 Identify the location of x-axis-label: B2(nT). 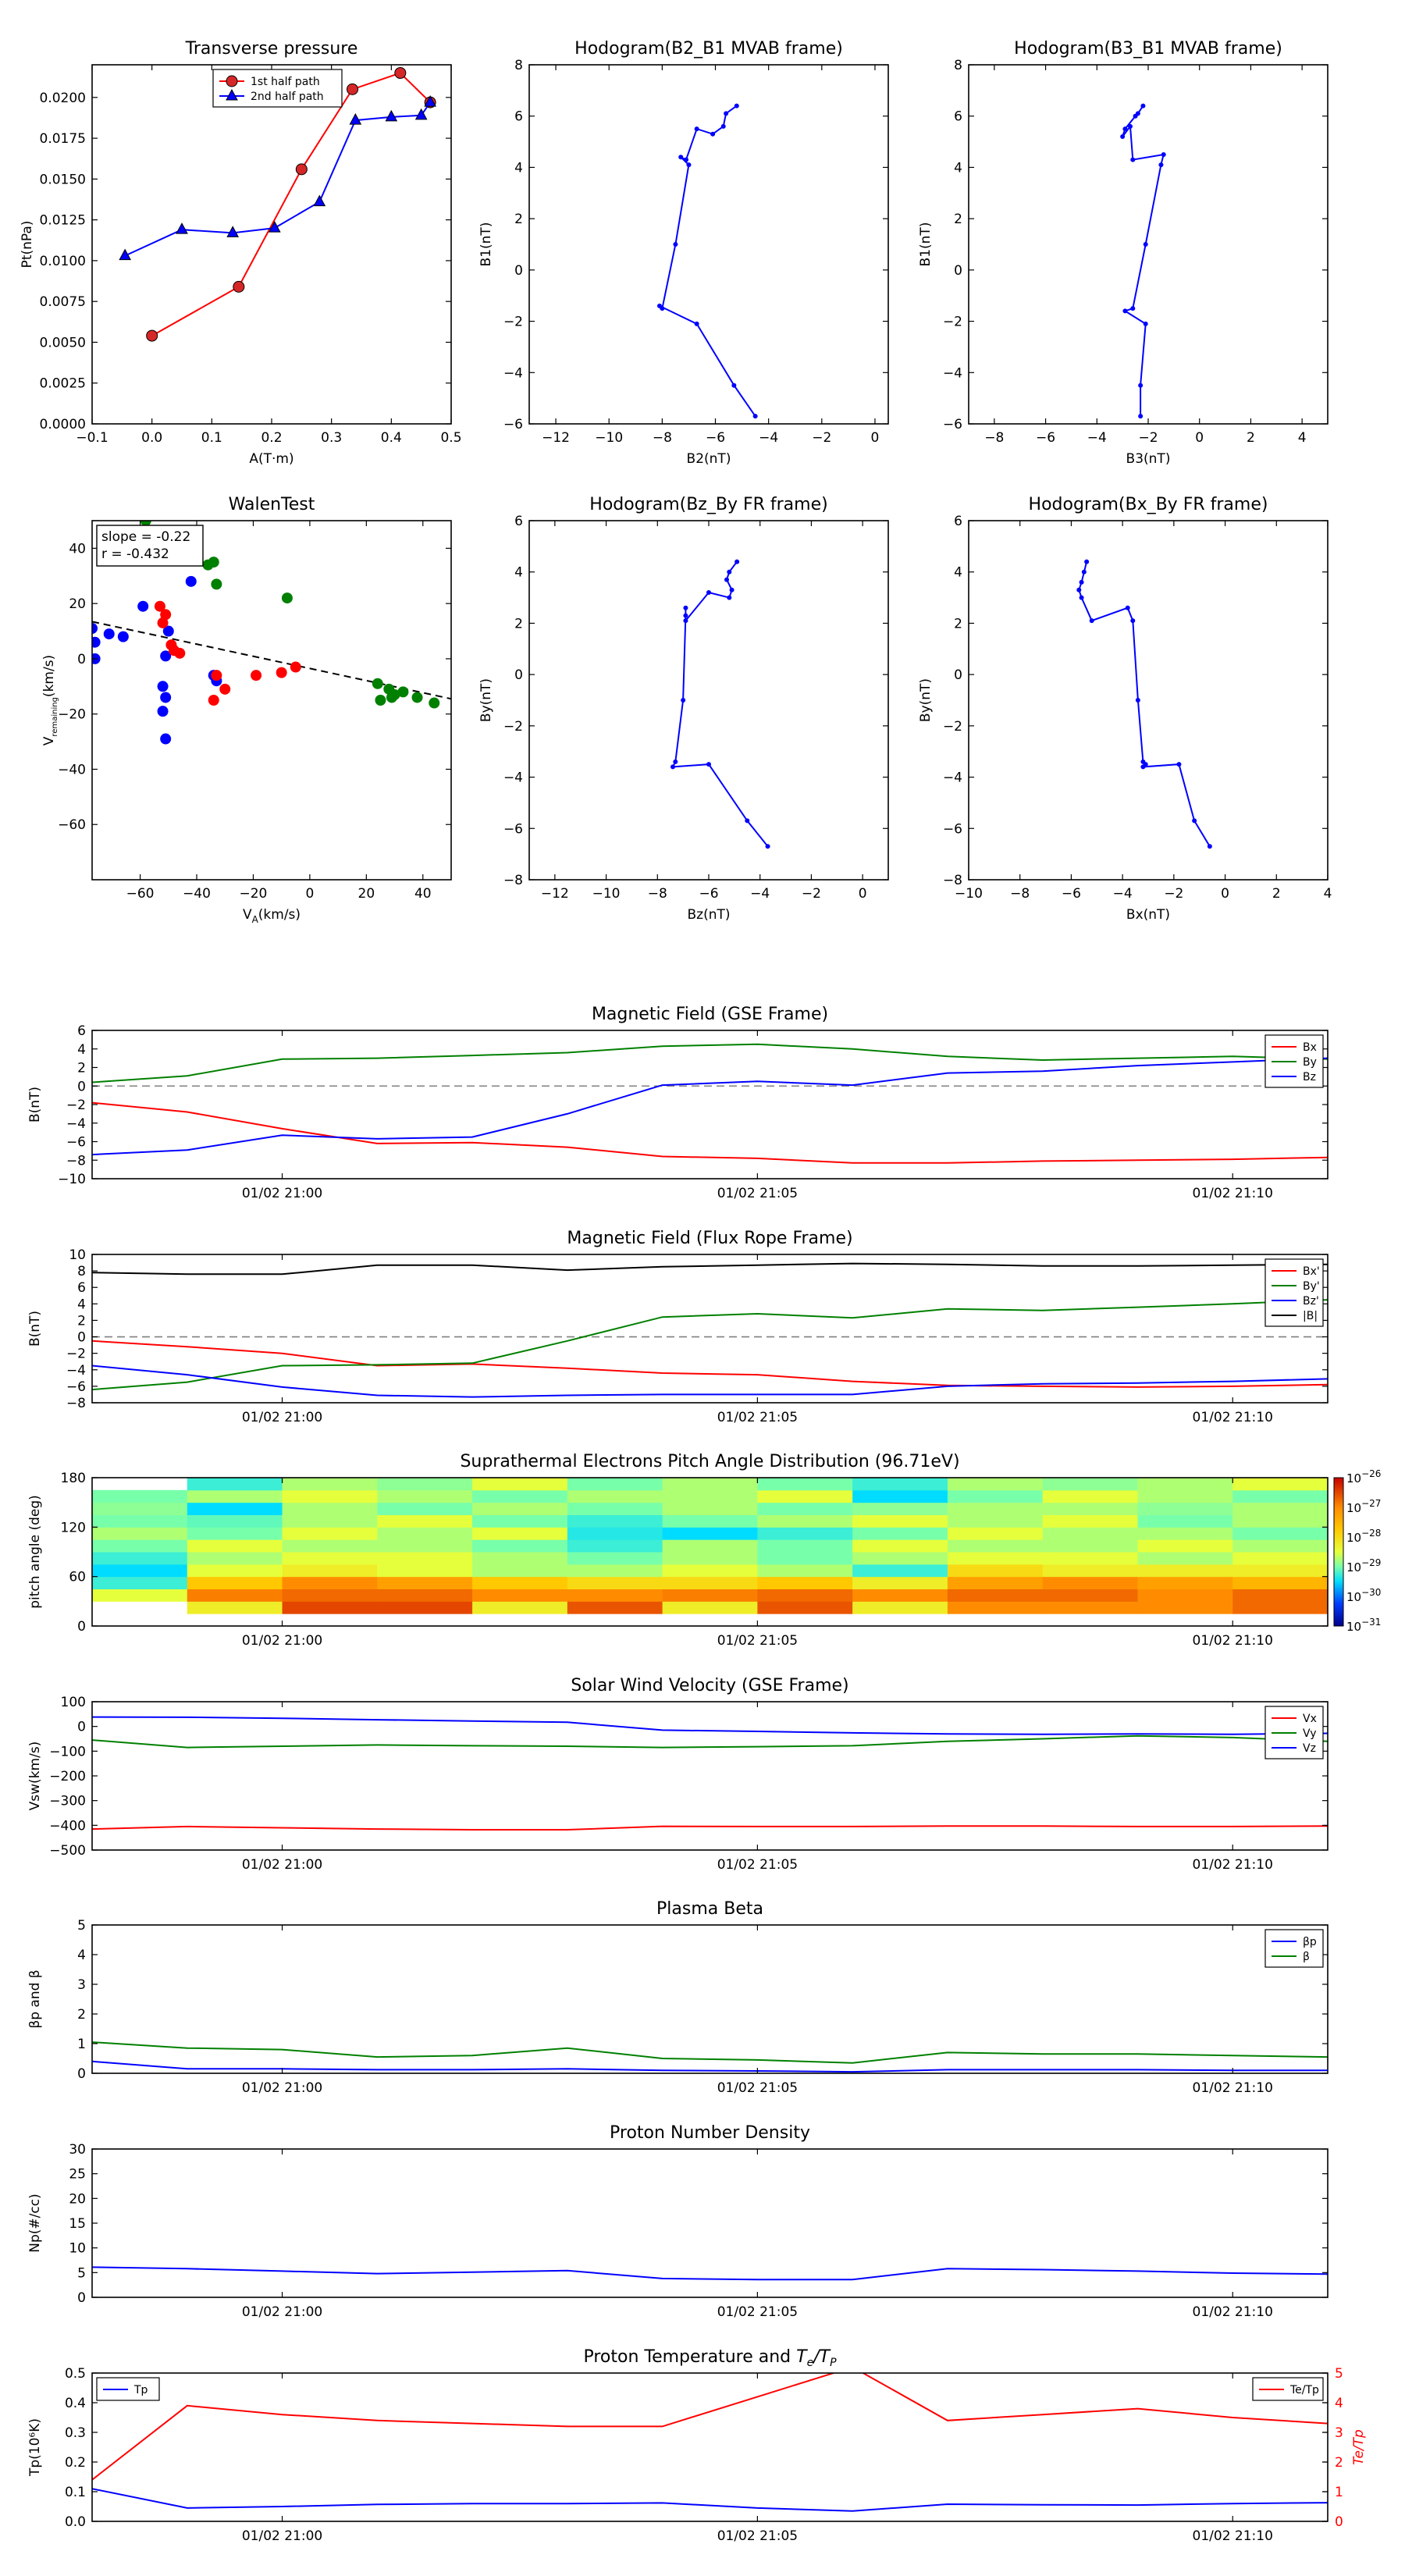
(709, 459).